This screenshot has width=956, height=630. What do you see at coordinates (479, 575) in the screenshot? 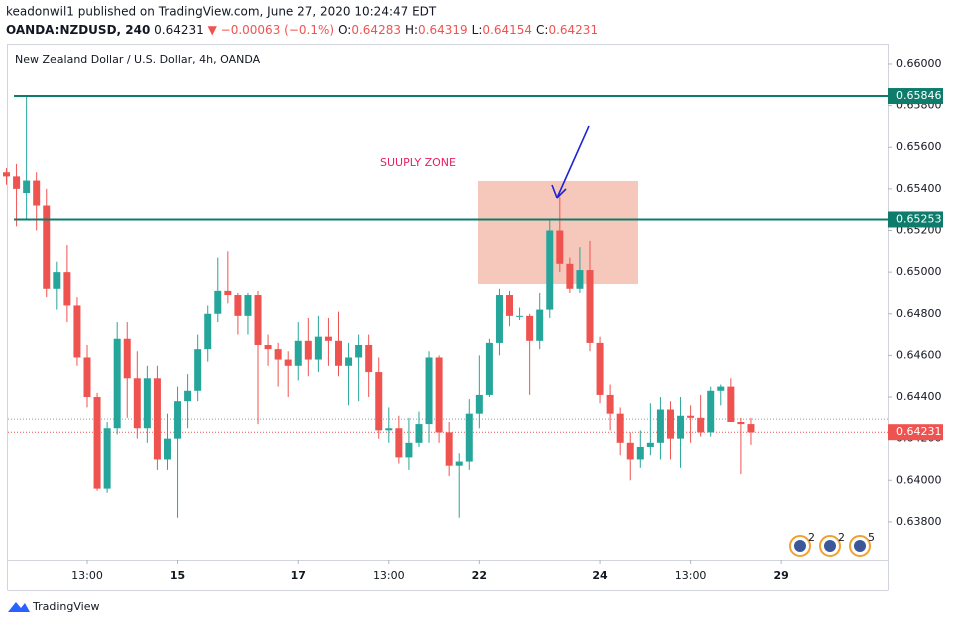
I see `x-tick-label: 22` at bounding box center [479, 575].